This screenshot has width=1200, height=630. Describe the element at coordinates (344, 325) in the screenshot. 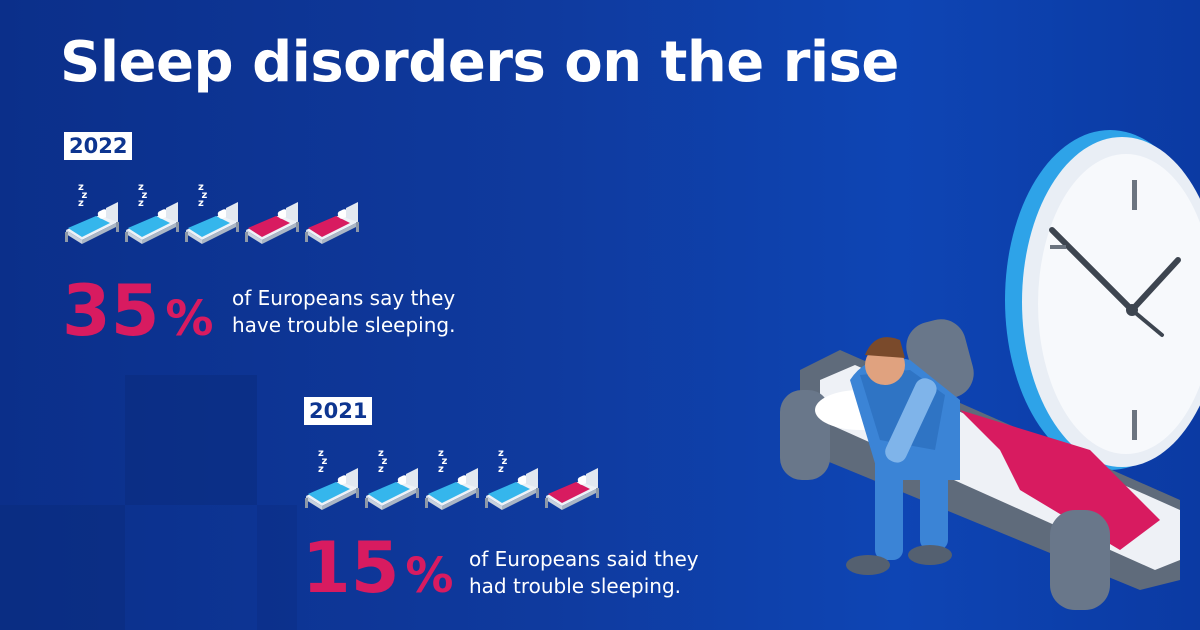

I see `description-line: have trouble sleeping.` at that location.